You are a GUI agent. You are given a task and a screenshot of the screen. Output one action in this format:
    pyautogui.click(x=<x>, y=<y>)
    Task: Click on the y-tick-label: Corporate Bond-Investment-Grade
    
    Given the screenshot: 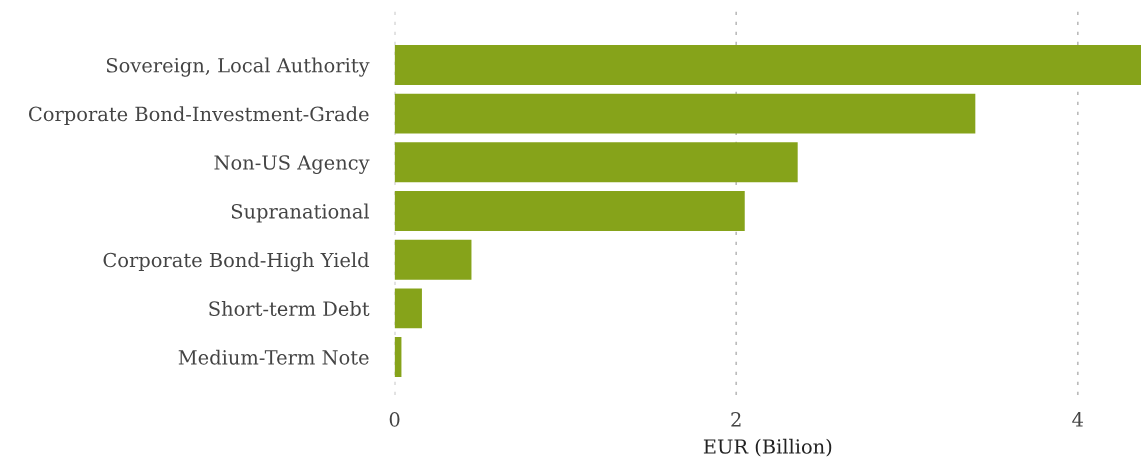 What is the action you would take?
    pyautogui.click(x=199, y=116)
    